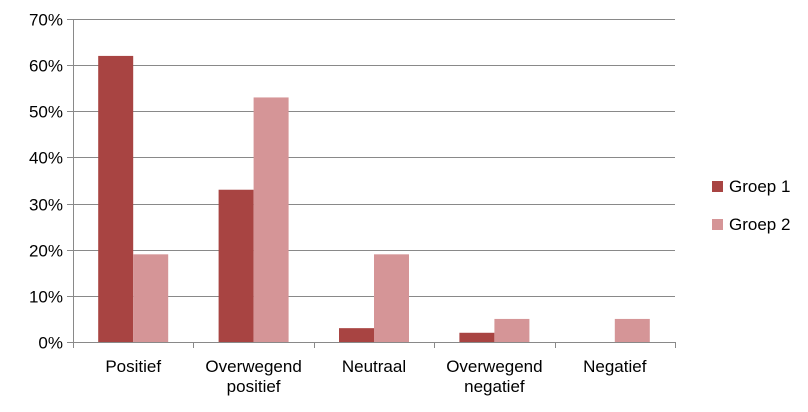 Image resolution: width=808 pixels, height=412 pixels. Describe the element at coordinates (46, 66) in the screenshot. I see `y-tick-label: 60%` at that location.